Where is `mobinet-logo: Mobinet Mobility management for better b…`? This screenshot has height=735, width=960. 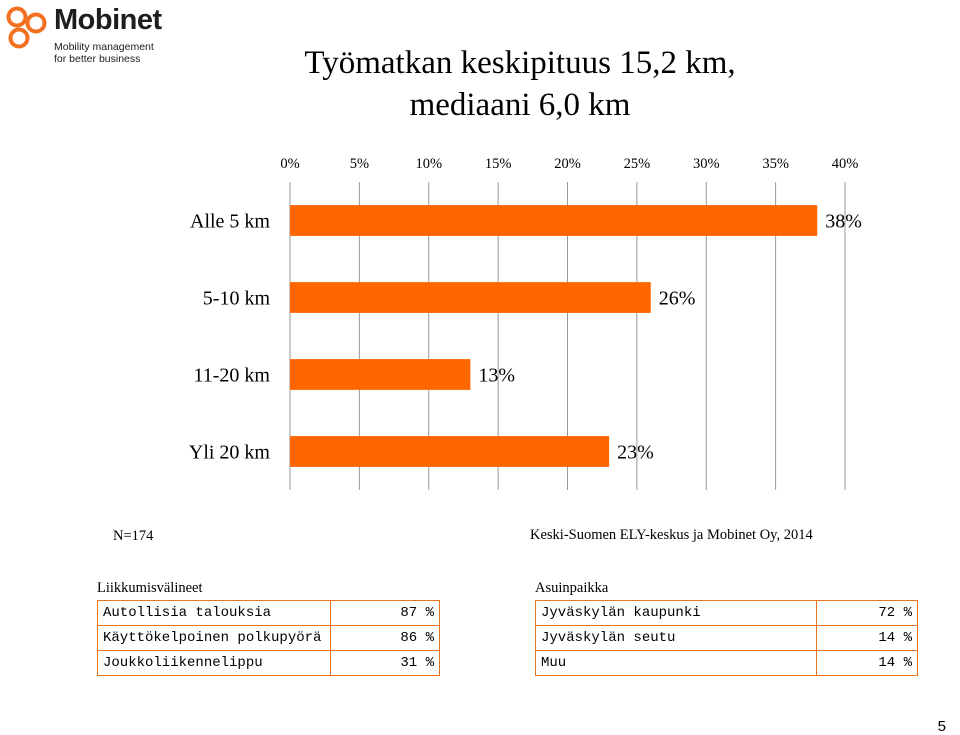 mobinet-logo: Mobinet Mobility management for better b… is located at coordinates (99, 35).